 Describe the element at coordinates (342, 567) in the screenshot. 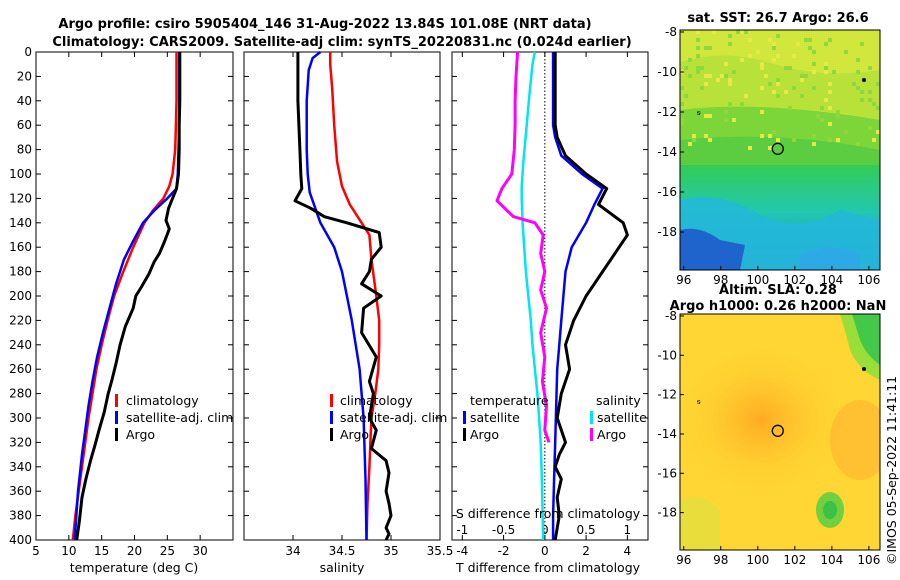

I see `salinity-xlabel: salinity` at that location.